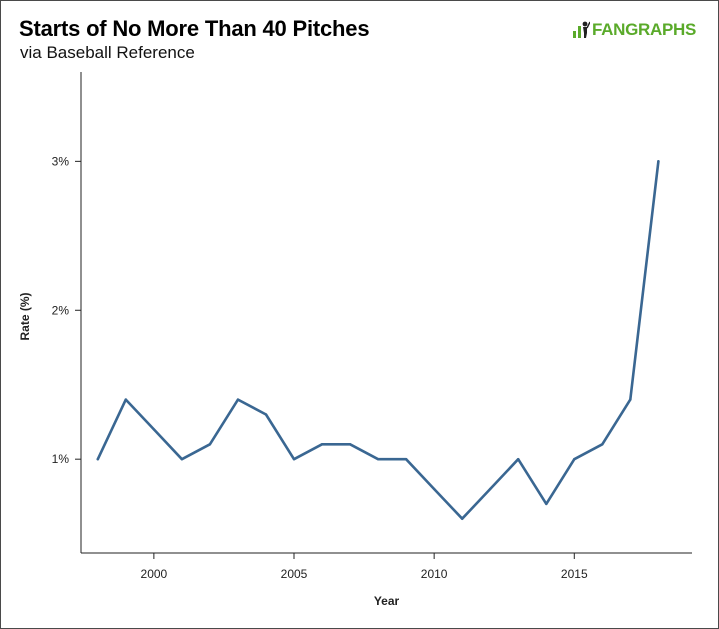 This screenshot has height=629, width=719. What do you see at coordinates (387, 601) in the screenshot?
I see `x-axis-title: Year` at bounding box center [387, 601].